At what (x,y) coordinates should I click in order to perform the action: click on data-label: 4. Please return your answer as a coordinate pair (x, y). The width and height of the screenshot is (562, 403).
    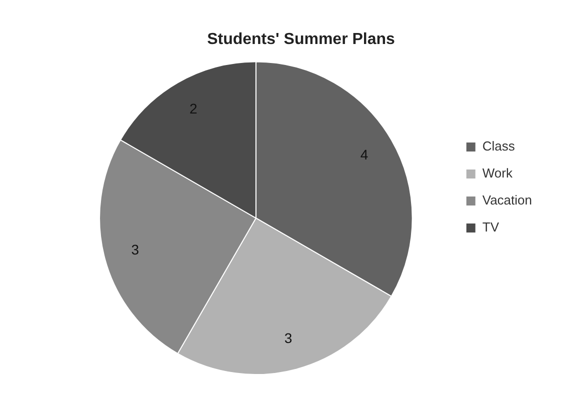
    Looking at the image, I should click on (364, 154).